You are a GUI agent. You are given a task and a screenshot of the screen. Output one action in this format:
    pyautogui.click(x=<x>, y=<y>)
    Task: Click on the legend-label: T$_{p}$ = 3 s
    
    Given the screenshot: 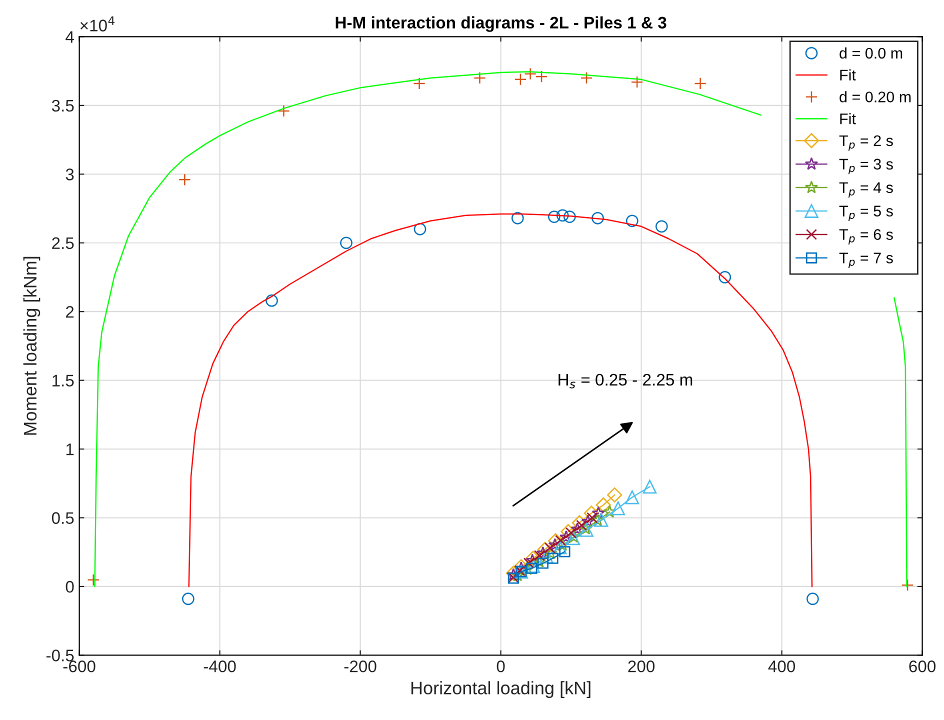 What is the action you would take?
    pyautogui.click(x=866, y=166)
    